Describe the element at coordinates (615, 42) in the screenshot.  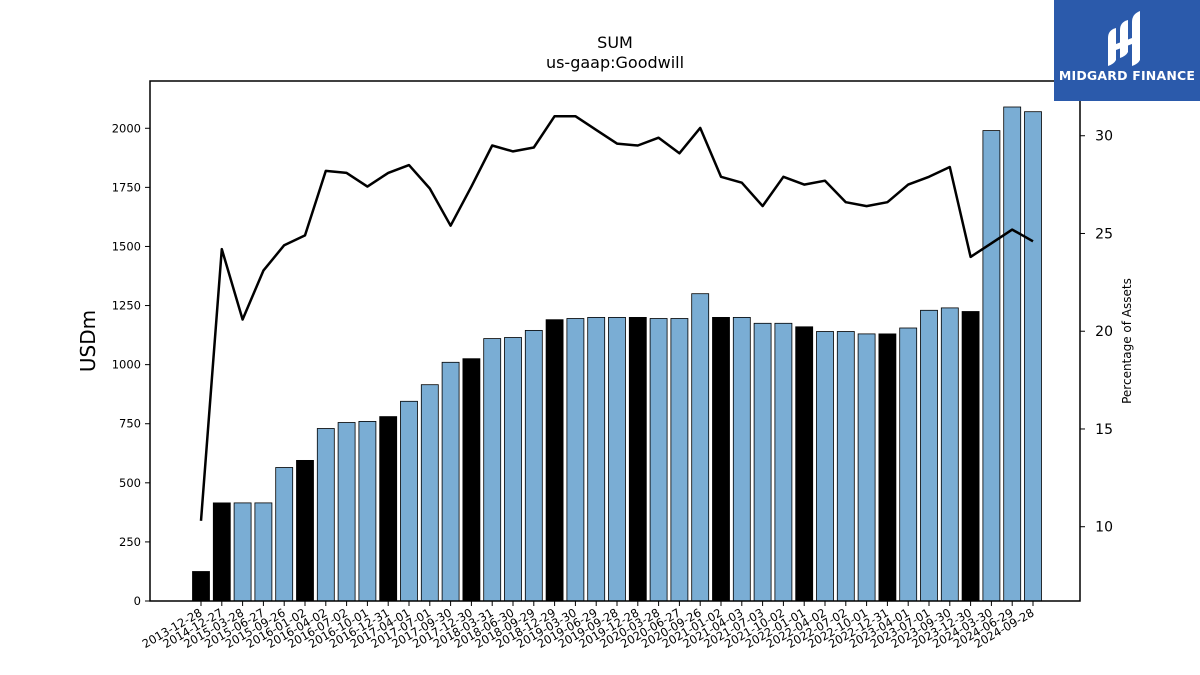
I see `chart-title: SUM` at that location.